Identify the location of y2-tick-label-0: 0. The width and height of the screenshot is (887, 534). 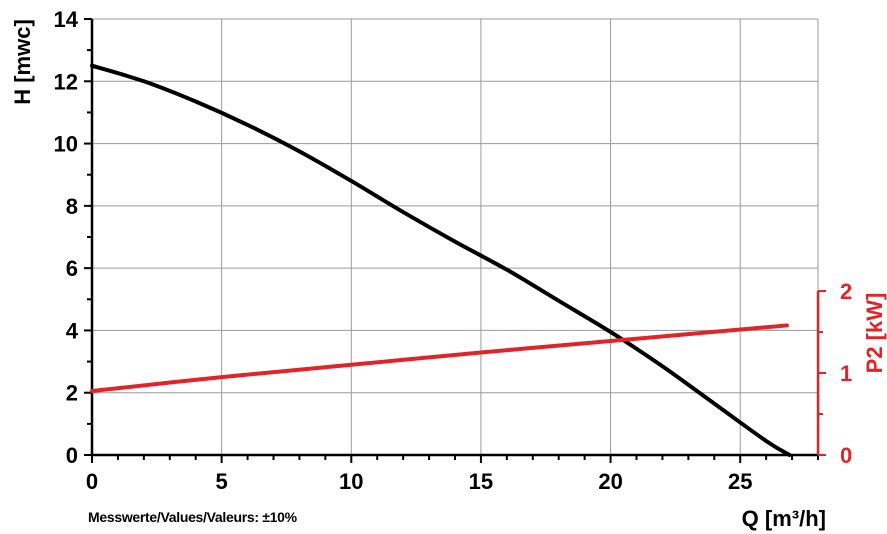
(846, 455).